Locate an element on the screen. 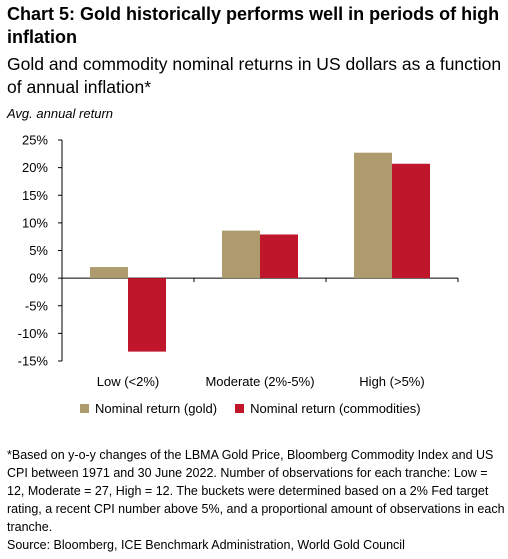 The width and height of the screenshot is (508, 559). legend-swatch-gold is located at coordinates (84, 408).